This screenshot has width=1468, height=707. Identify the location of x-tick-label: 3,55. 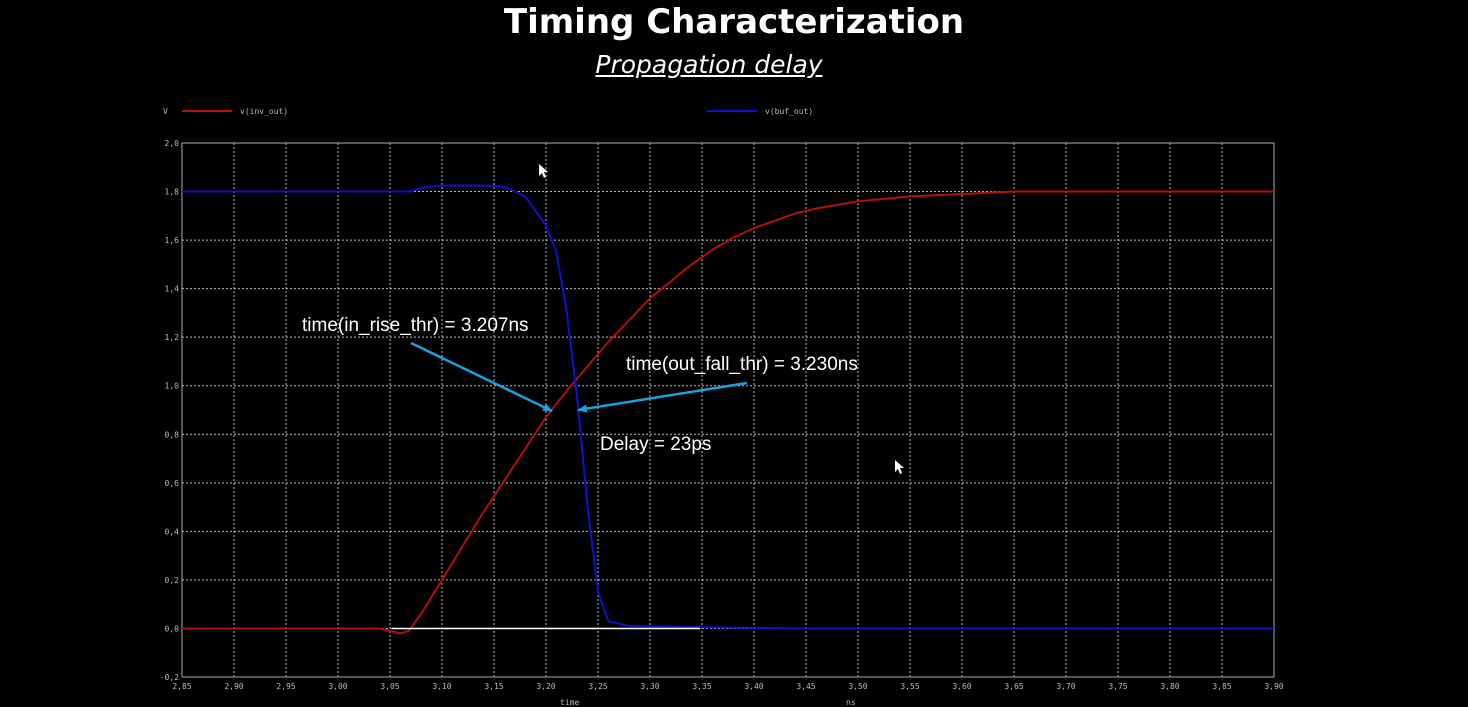
(909, 686).